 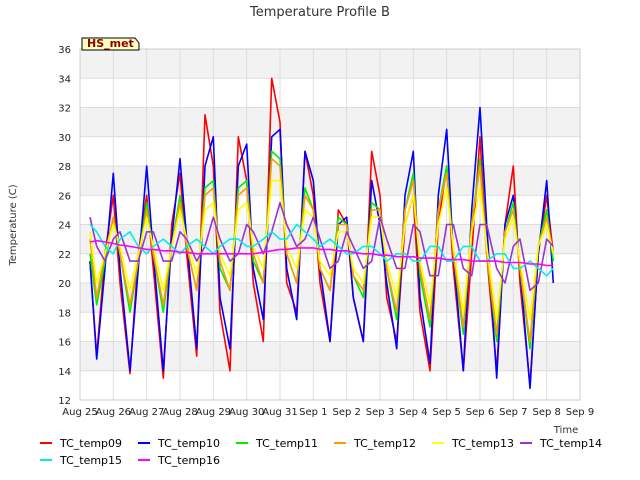 What do you see at coordinates (64, 372) in the screenshot?
I see `y-tick-label: 14` at bounding box center [64, 372].